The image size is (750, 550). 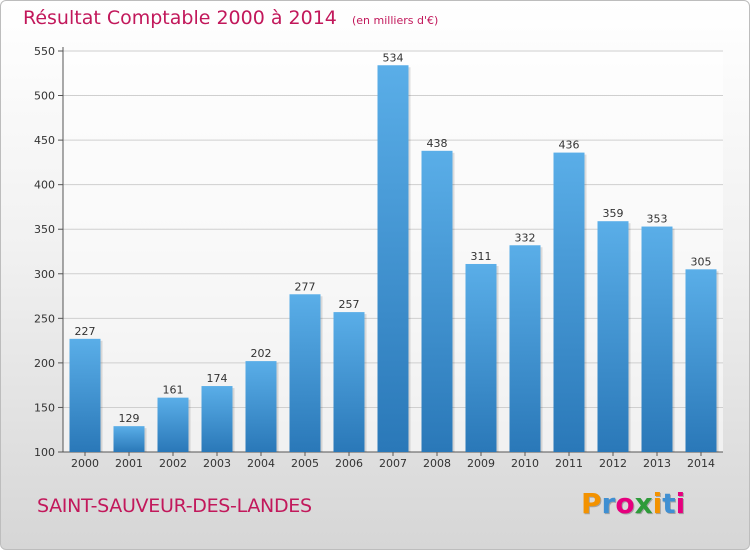 What do you see at coordinates (569, 302) in the screenshot?
I see `bar-2011` at bounding box center [569, 302].